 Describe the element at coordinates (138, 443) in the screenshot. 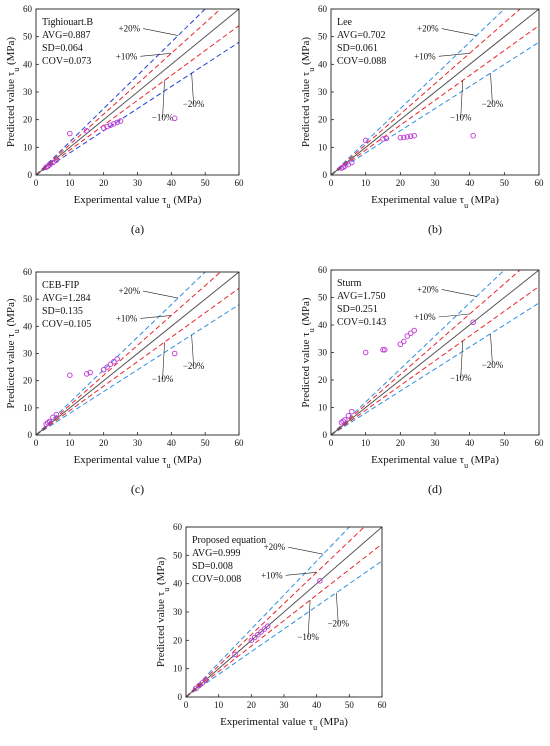

I see `x-tick-label: 30` at that location.